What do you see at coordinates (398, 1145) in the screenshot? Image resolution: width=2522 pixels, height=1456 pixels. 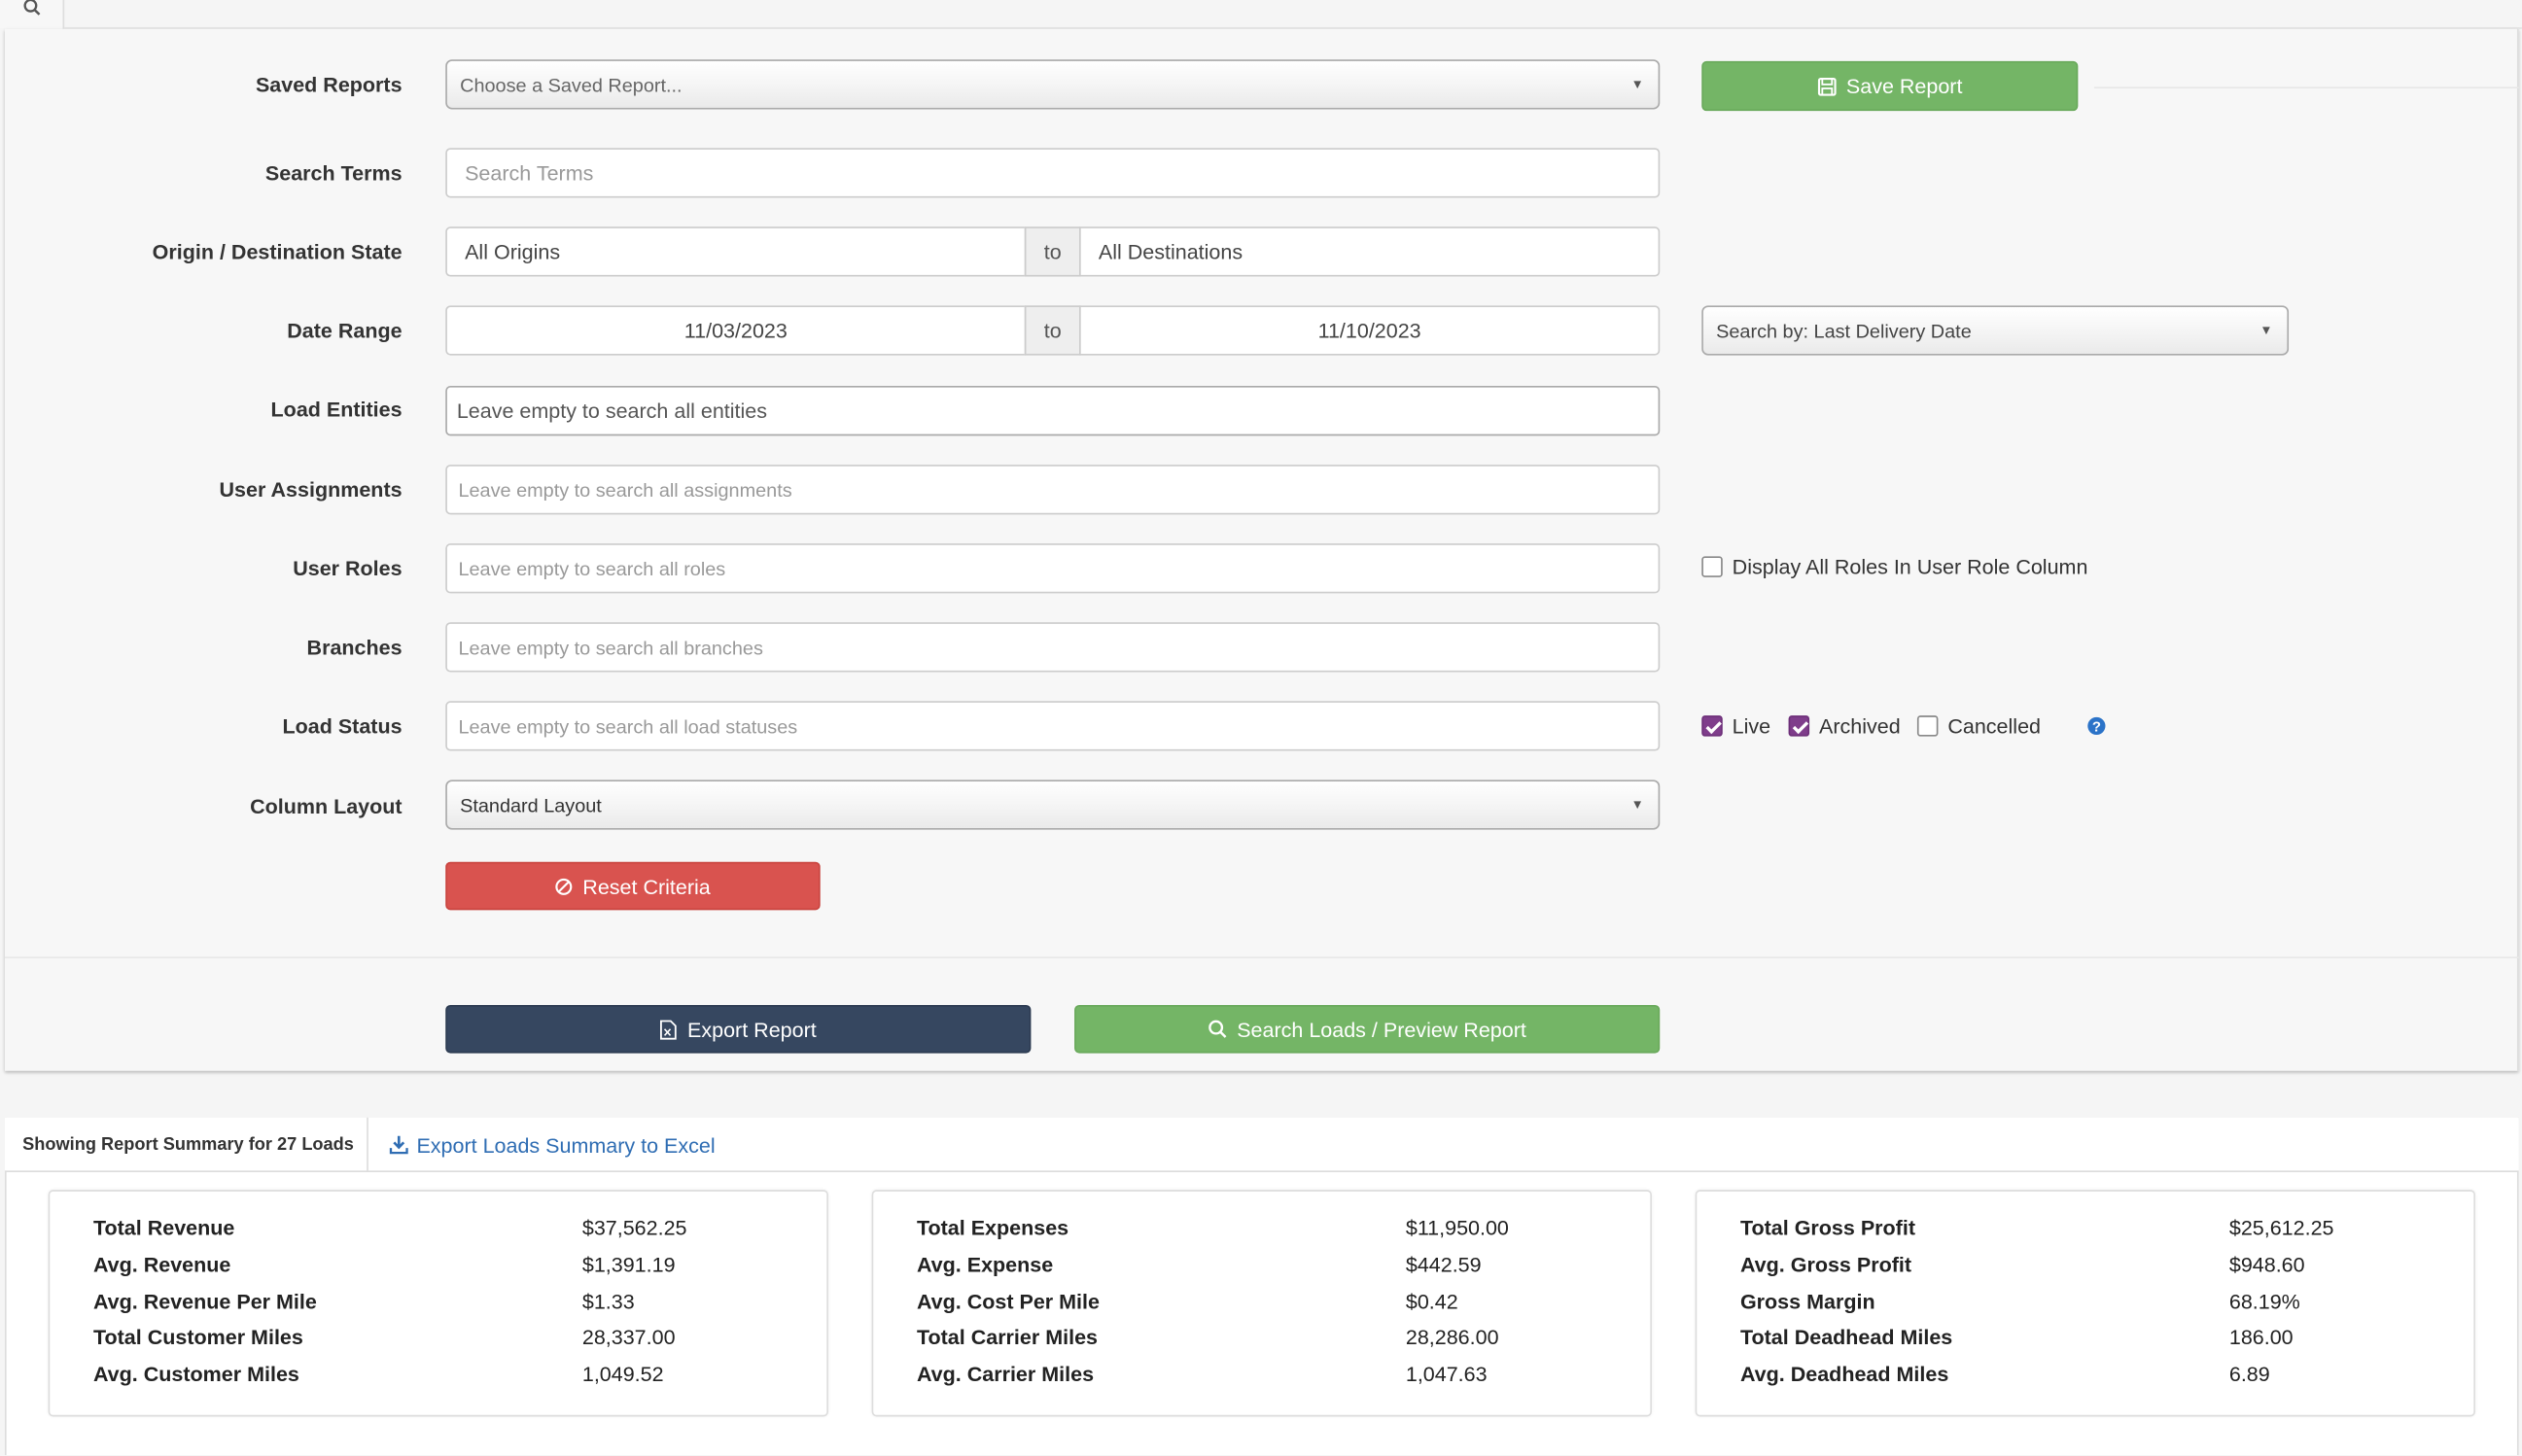 I see `download-icon` at bounding box center [398, 1145].